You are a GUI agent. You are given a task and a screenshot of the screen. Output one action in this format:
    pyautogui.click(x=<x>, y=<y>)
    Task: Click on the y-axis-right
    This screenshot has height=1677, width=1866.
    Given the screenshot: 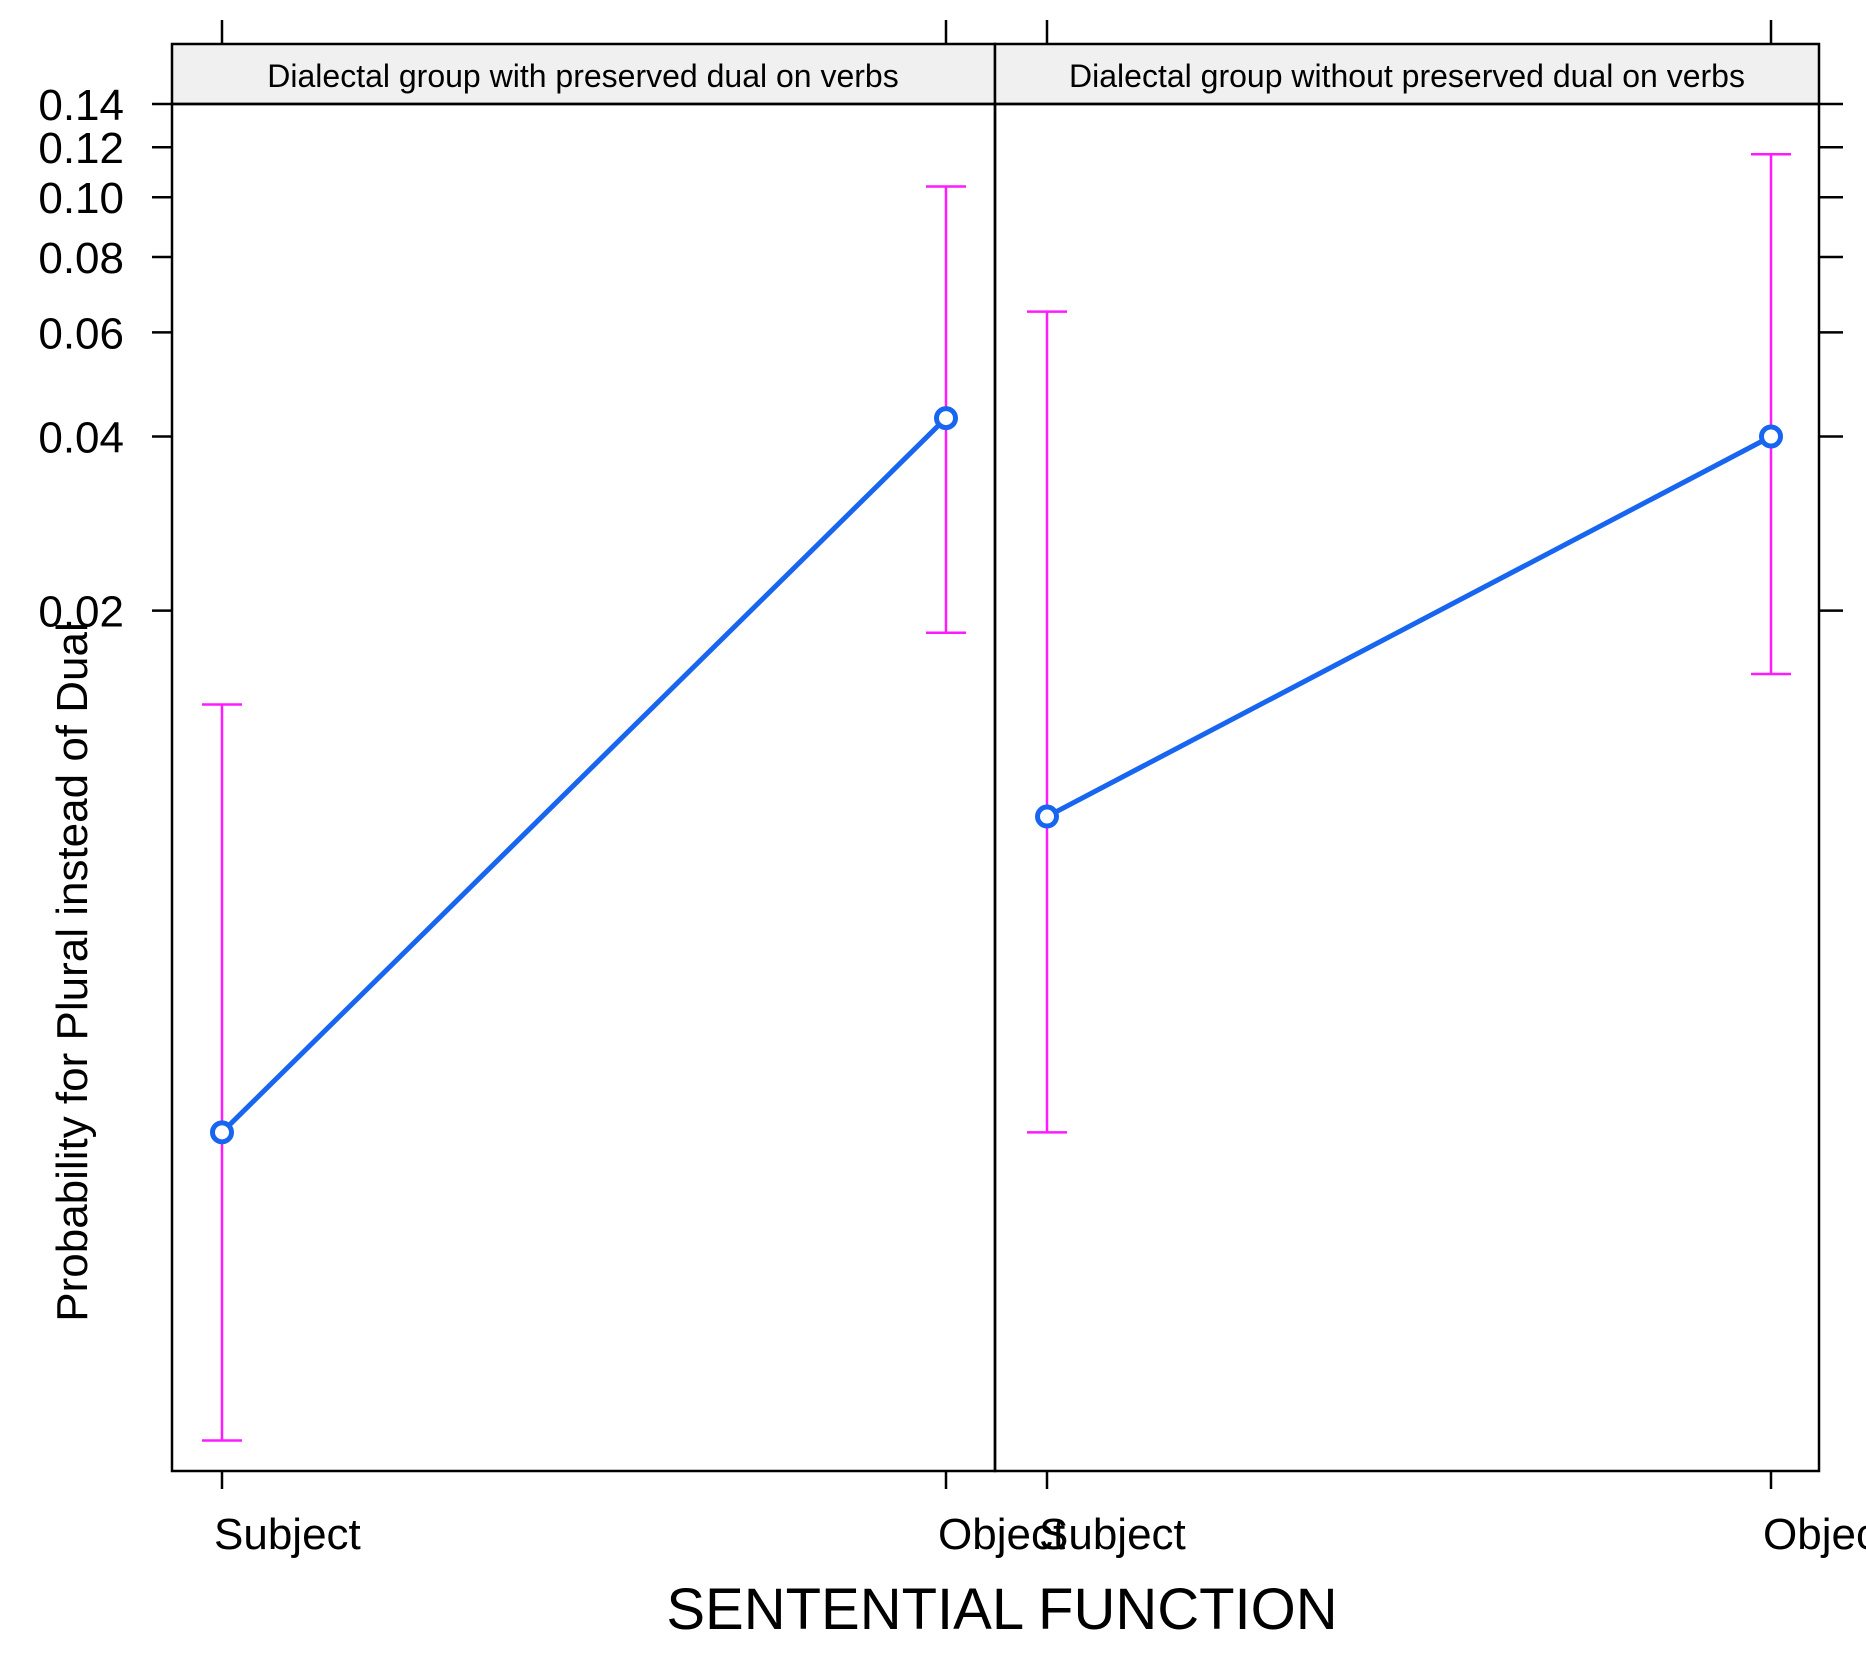 What is the action you would take?
    pyautogui.click(x=1831, y=357)
    